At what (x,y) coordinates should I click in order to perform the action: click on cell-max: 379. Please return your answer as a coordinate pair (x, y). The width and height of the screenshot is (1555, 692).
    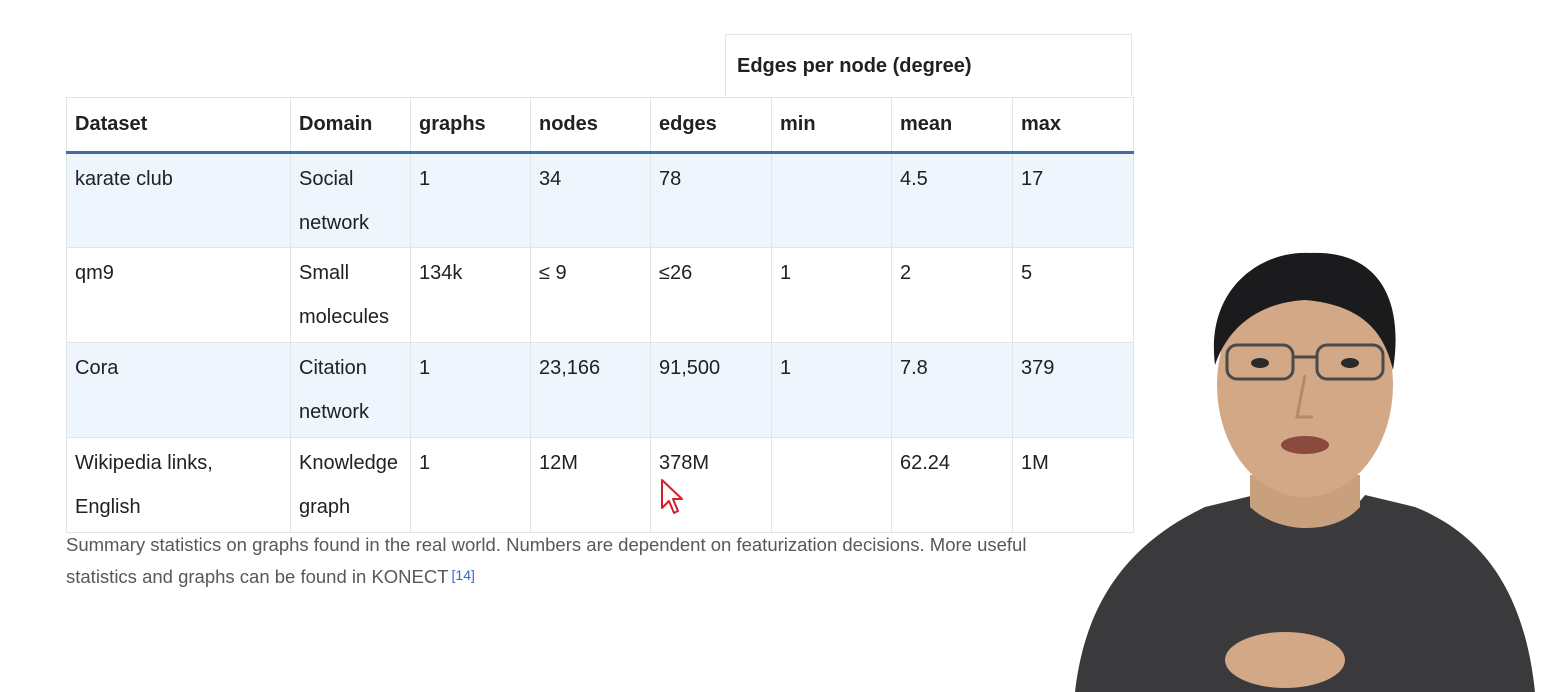
    Looking at the image, I should click on (1073, 390).